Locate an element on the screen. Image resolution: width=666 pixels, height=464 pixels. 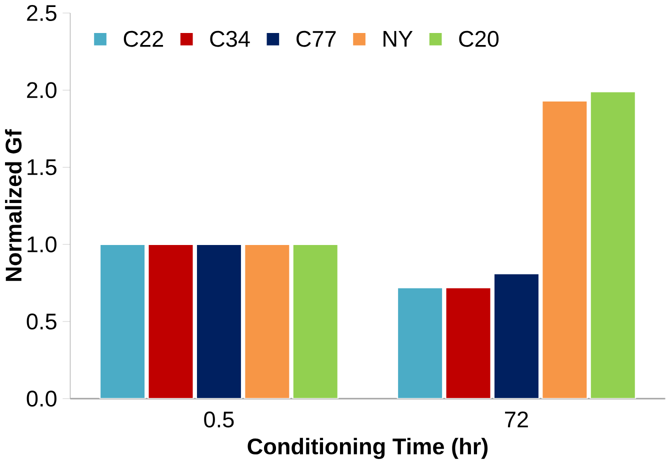
legend-label: C20 is located at coordinates (479, 38).